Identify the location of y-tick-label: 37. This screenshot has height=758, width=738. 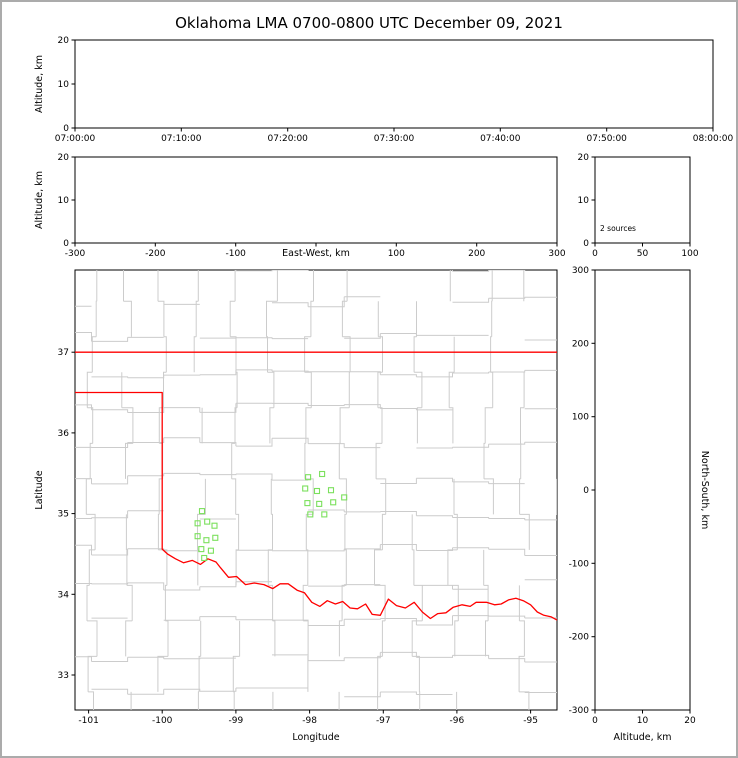
(63, 353).